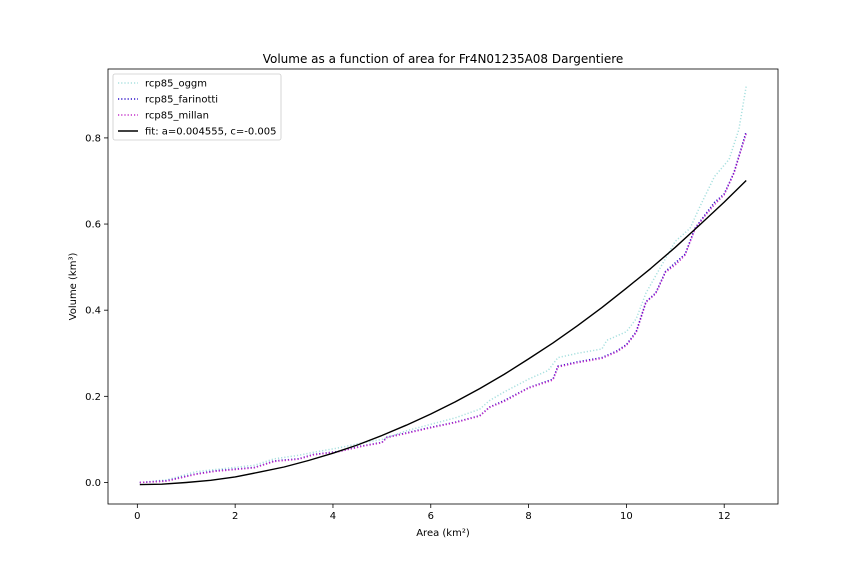 The width and height of the screenshot is (864, 576). Describe the element at coordinates (177, 116) in the screenshot. I see `legend-label: rcp85_millan` at that location.